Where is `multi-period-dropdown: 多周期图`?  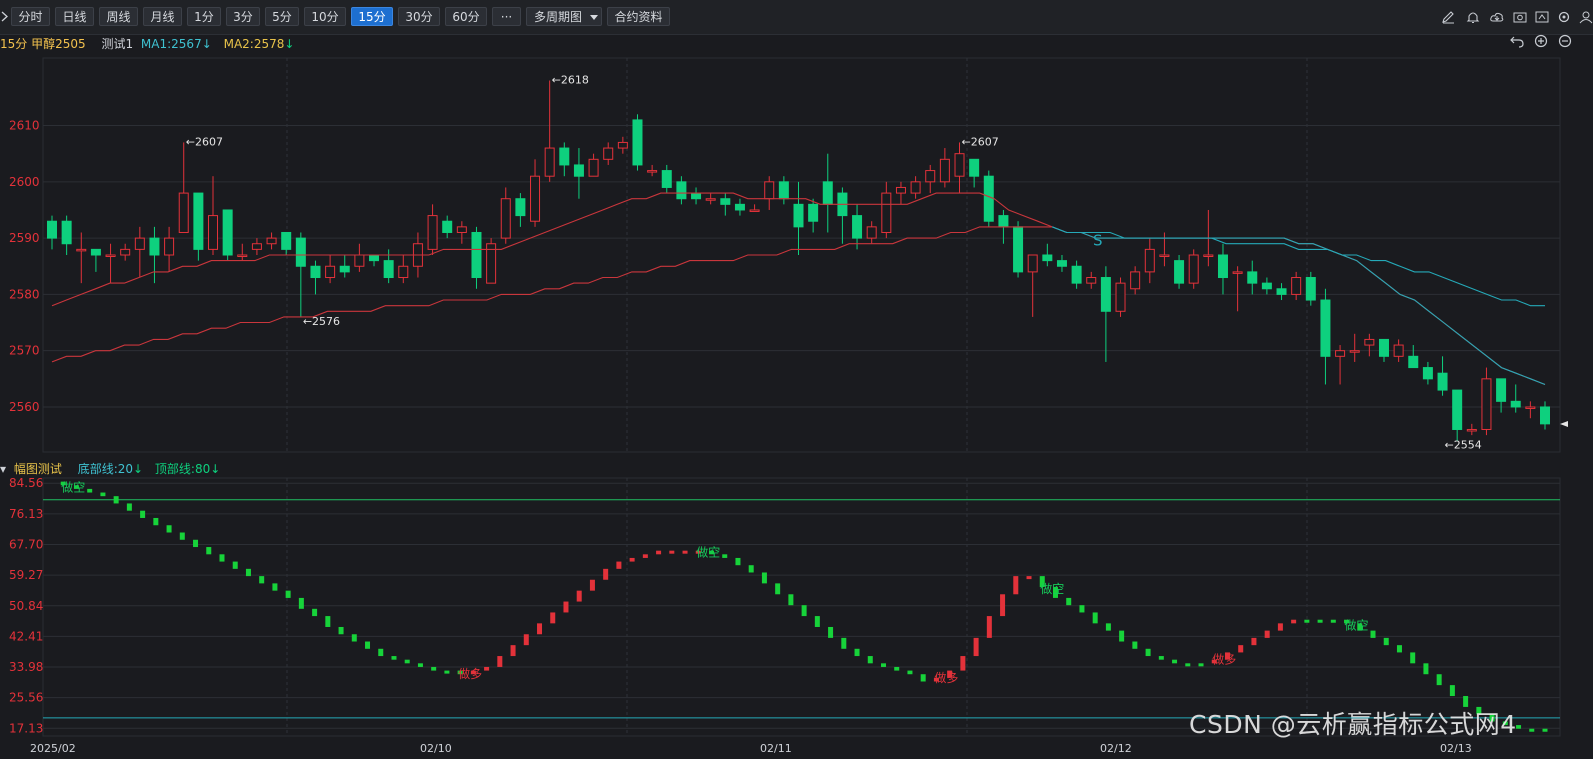
multi-period-dropdown: 多周期图 is located at coordinates (564, 16).